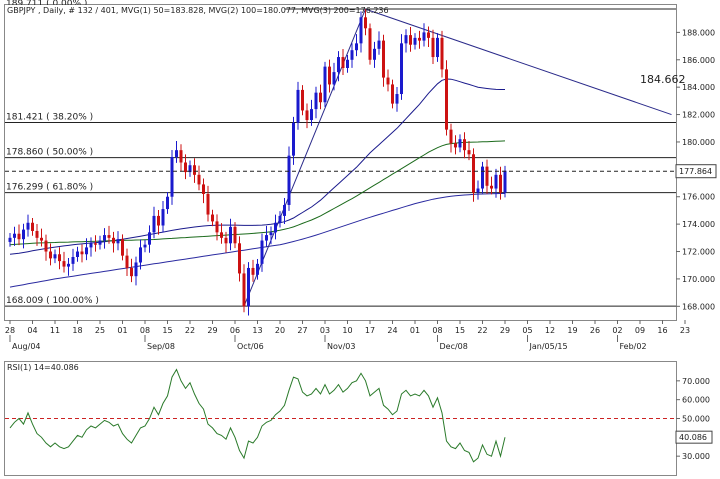 The height and width of the screenshot is (479, 720). What do you see at coordinates (55, 330) in the screenshot?
I see `x-tick-label: 11` at bounding box center [55, 330].